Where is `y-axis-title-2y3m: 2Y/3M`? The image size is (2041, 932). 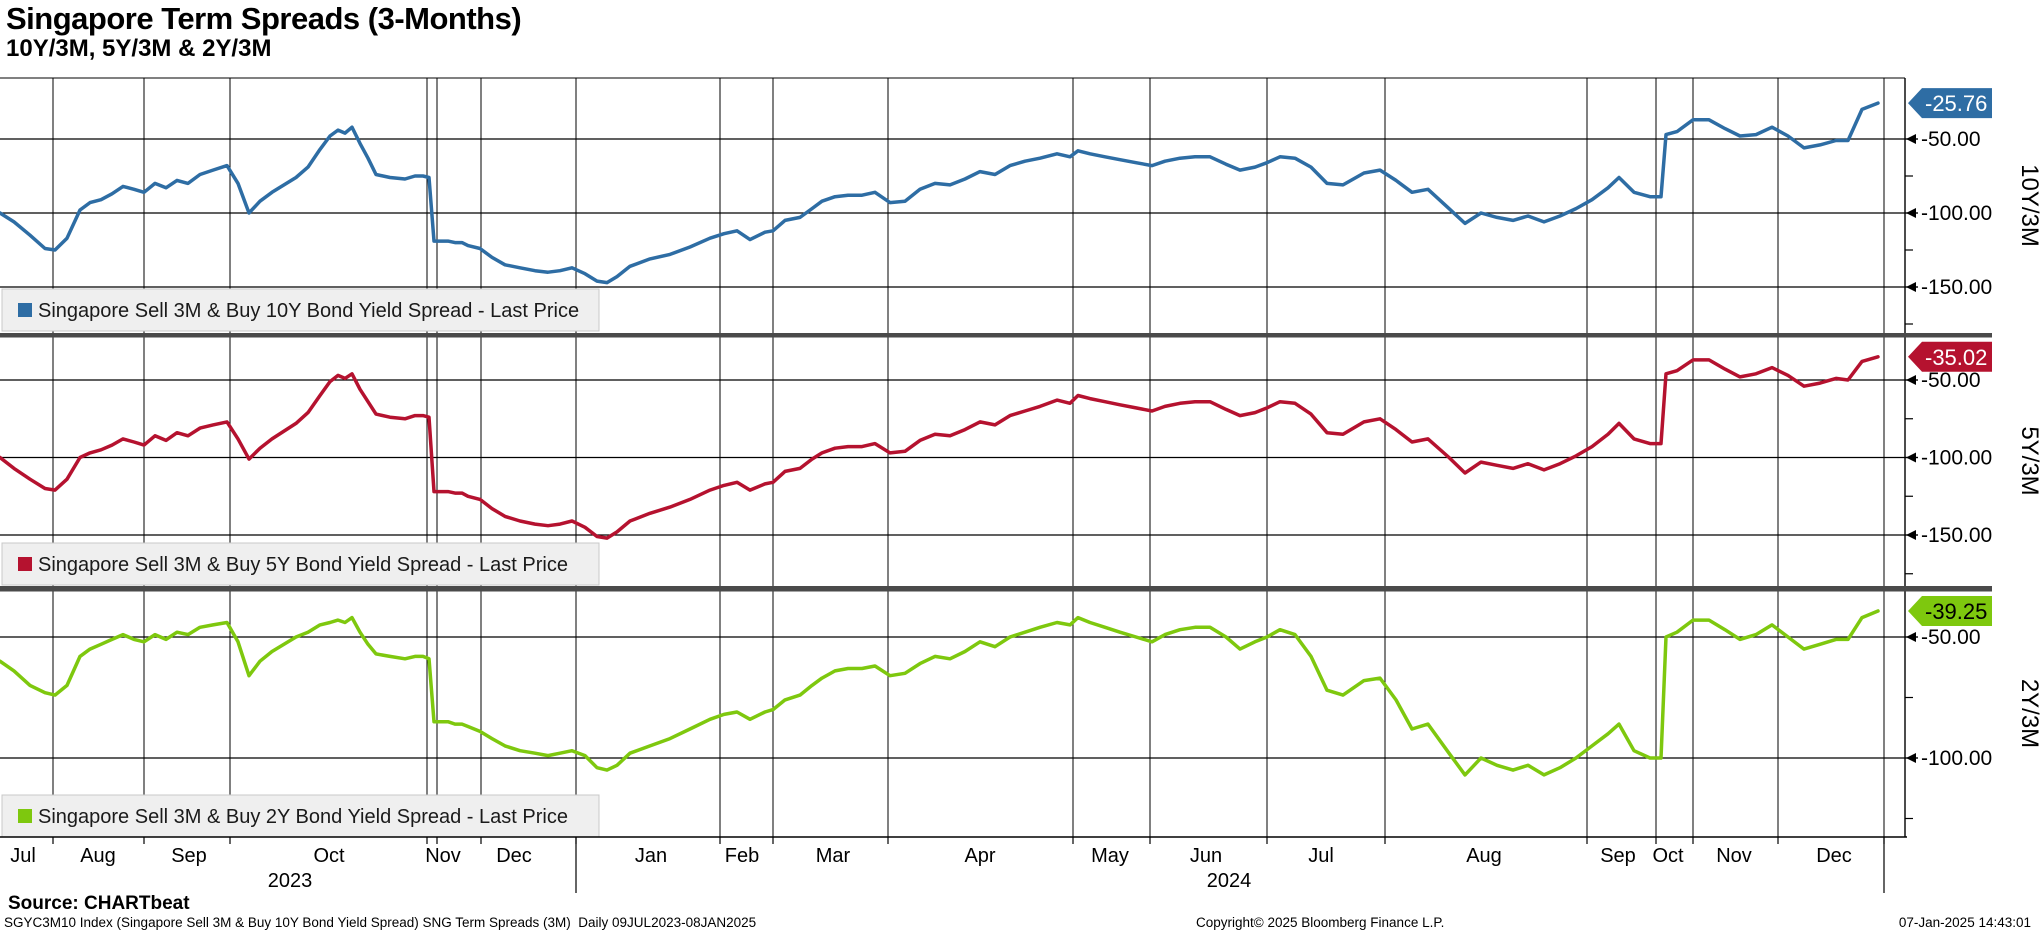
y-axis-title-2y3m: 2Y/3M is located at coordinates (2028, 713).